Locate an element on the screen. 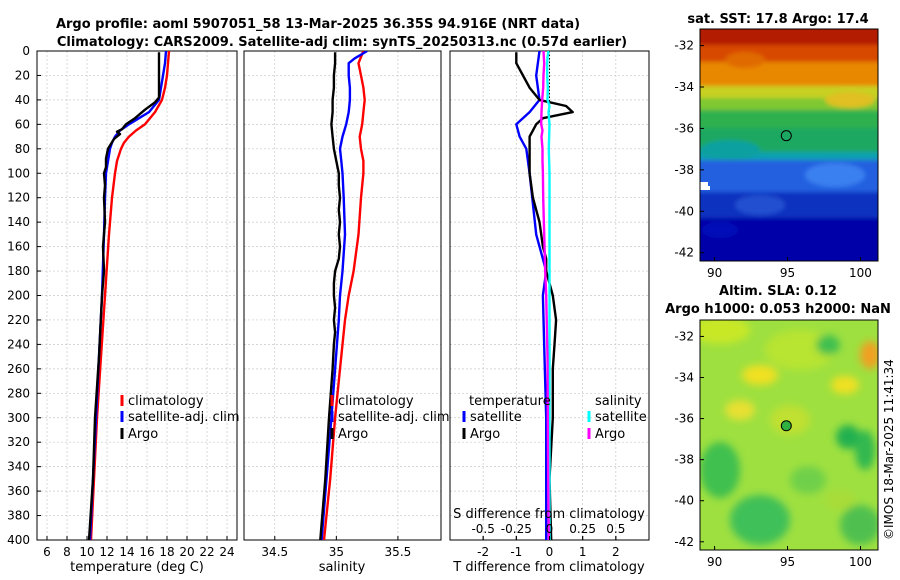 The width and height of the screenshot is (900, 580). series-line-t-argo is located at coordinates (544, 296).